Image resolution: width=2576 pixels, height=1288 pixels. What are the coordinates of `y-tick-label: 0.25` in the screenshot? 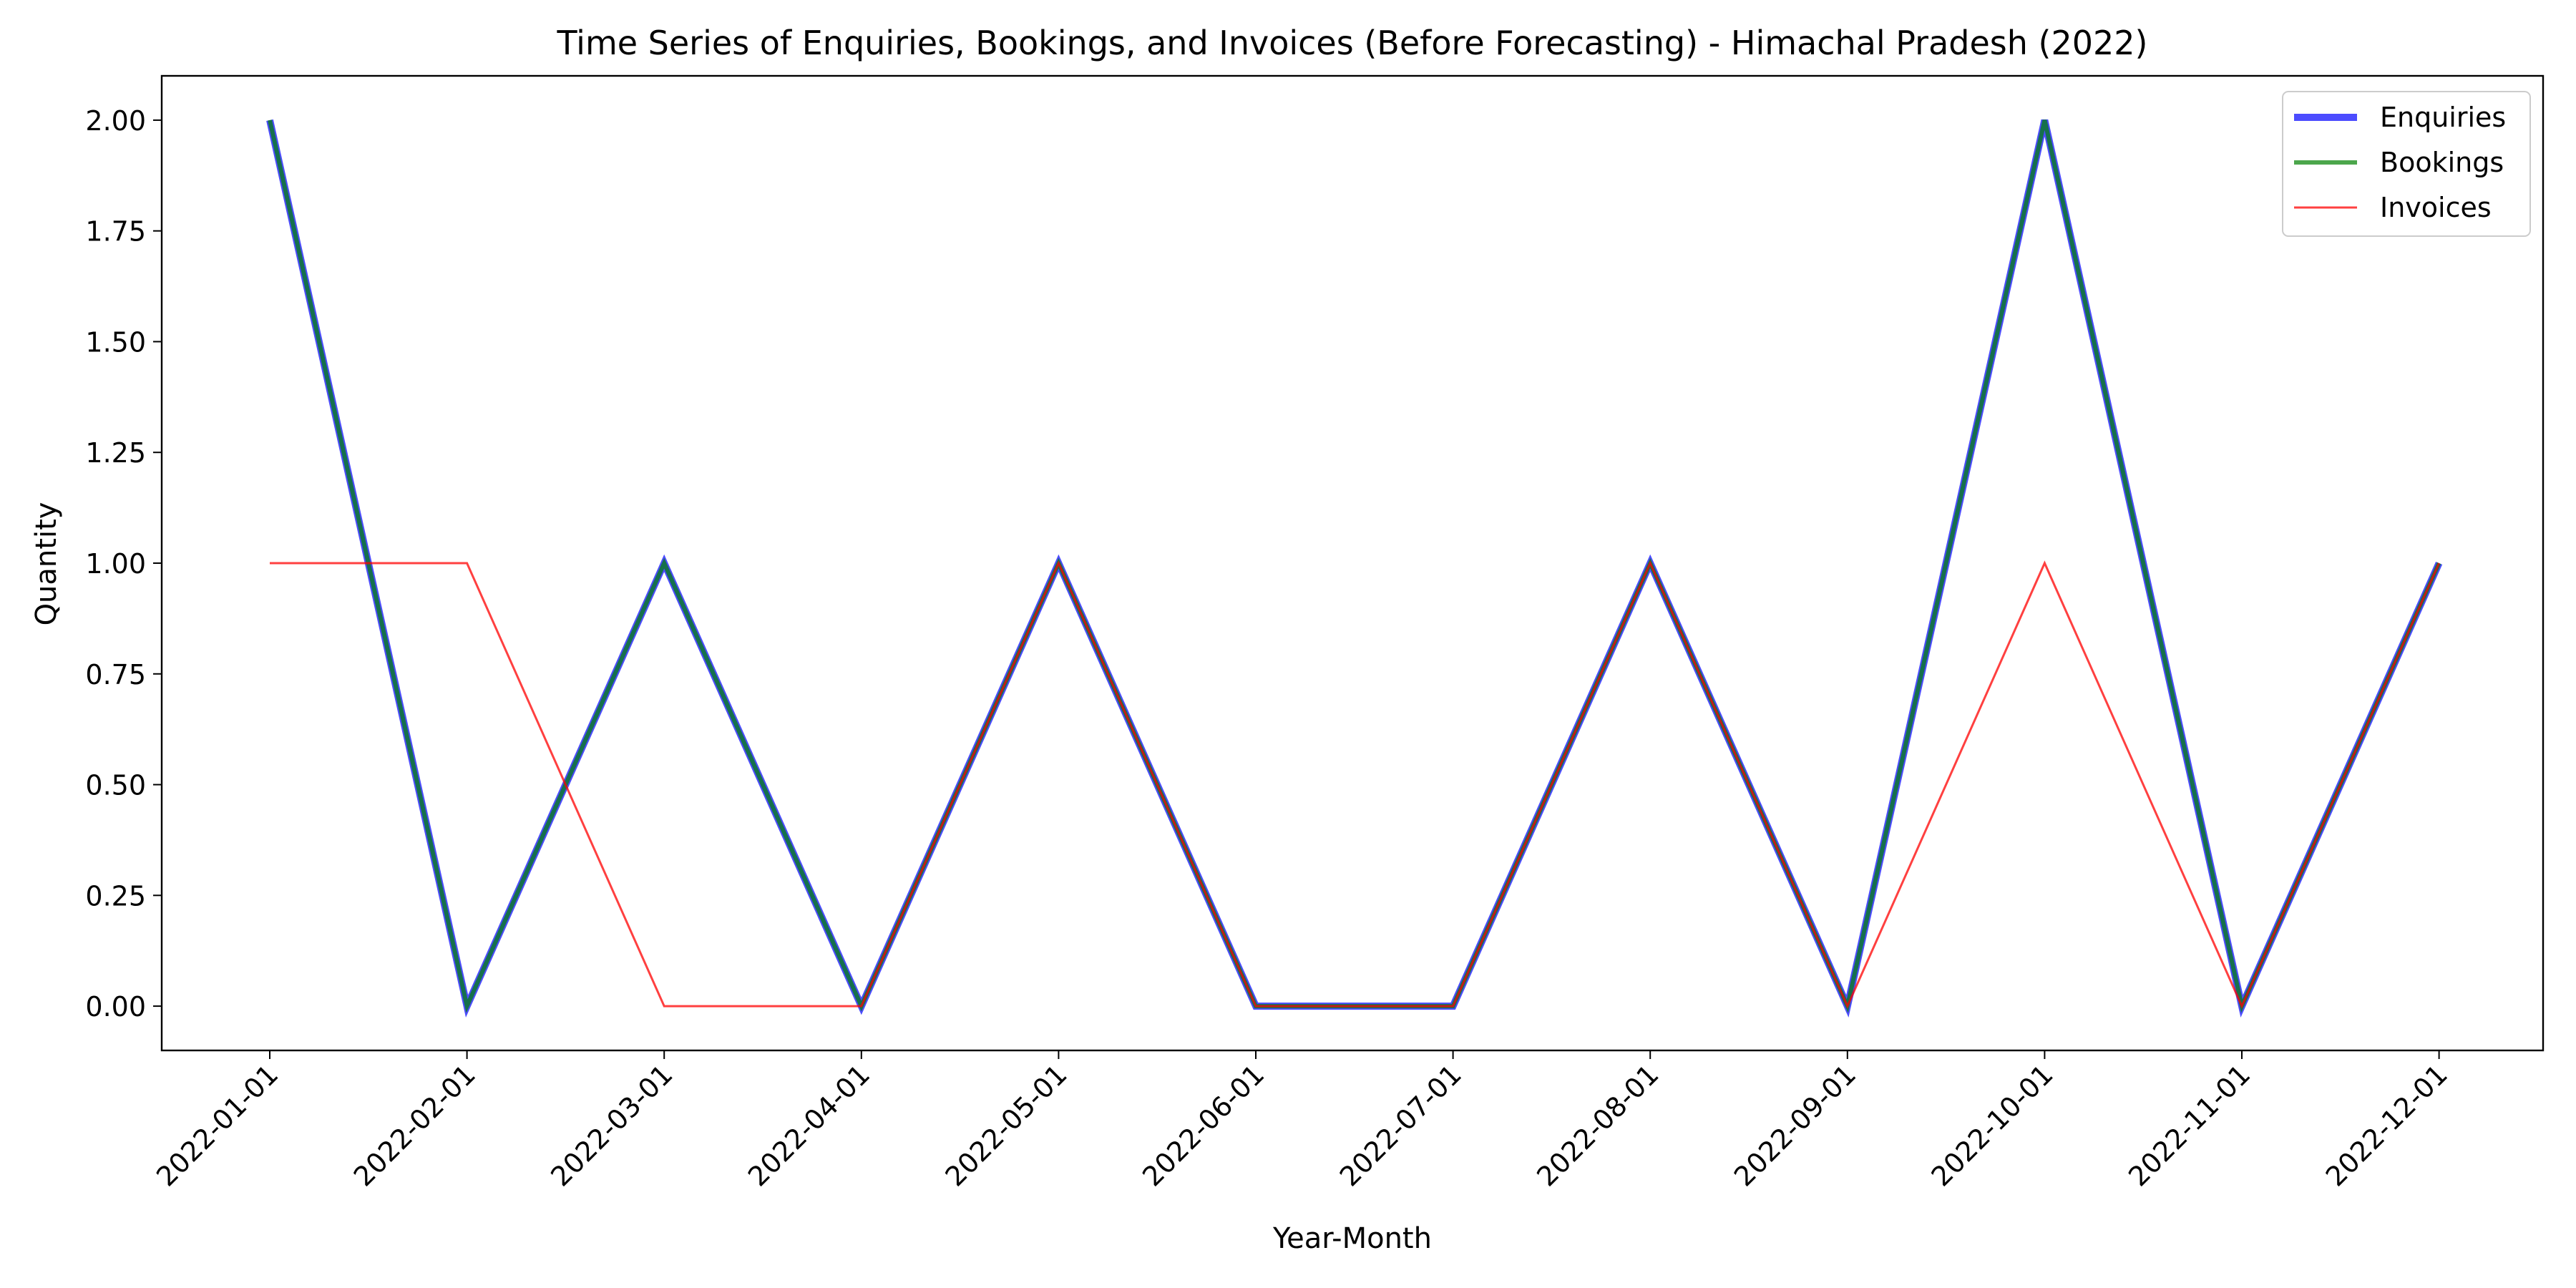 It's located at (115, 896).